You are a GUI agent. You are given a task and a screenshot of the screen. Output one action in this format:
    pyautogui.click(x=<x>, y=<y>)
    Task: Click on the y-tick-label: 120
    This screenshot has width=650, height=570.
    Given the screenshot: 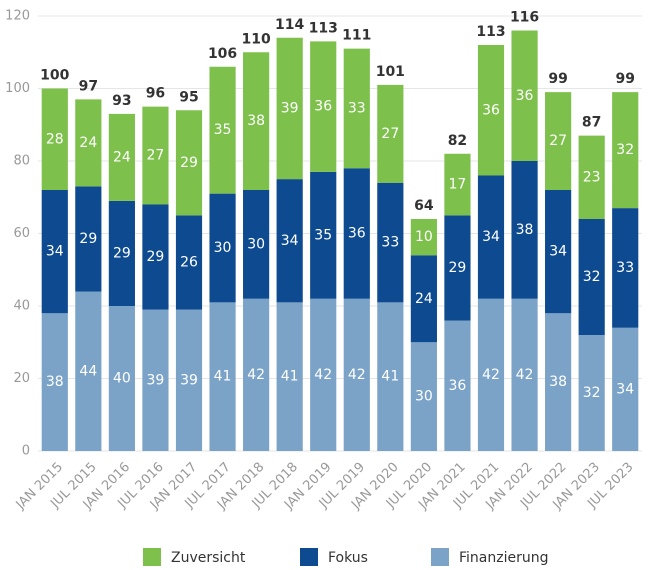 What is the action you would take?
    pyautogui.click(x=17, y=16)
    